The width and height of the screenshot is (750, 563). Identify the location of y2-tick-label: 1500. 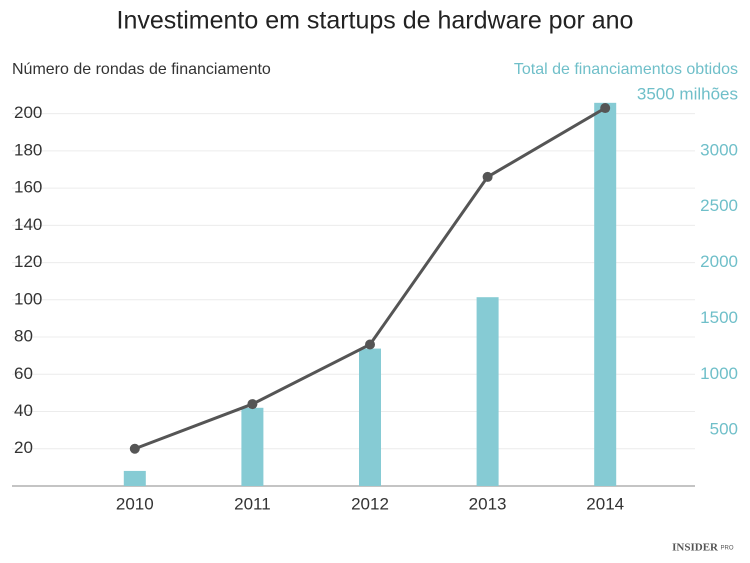
(719, 317).